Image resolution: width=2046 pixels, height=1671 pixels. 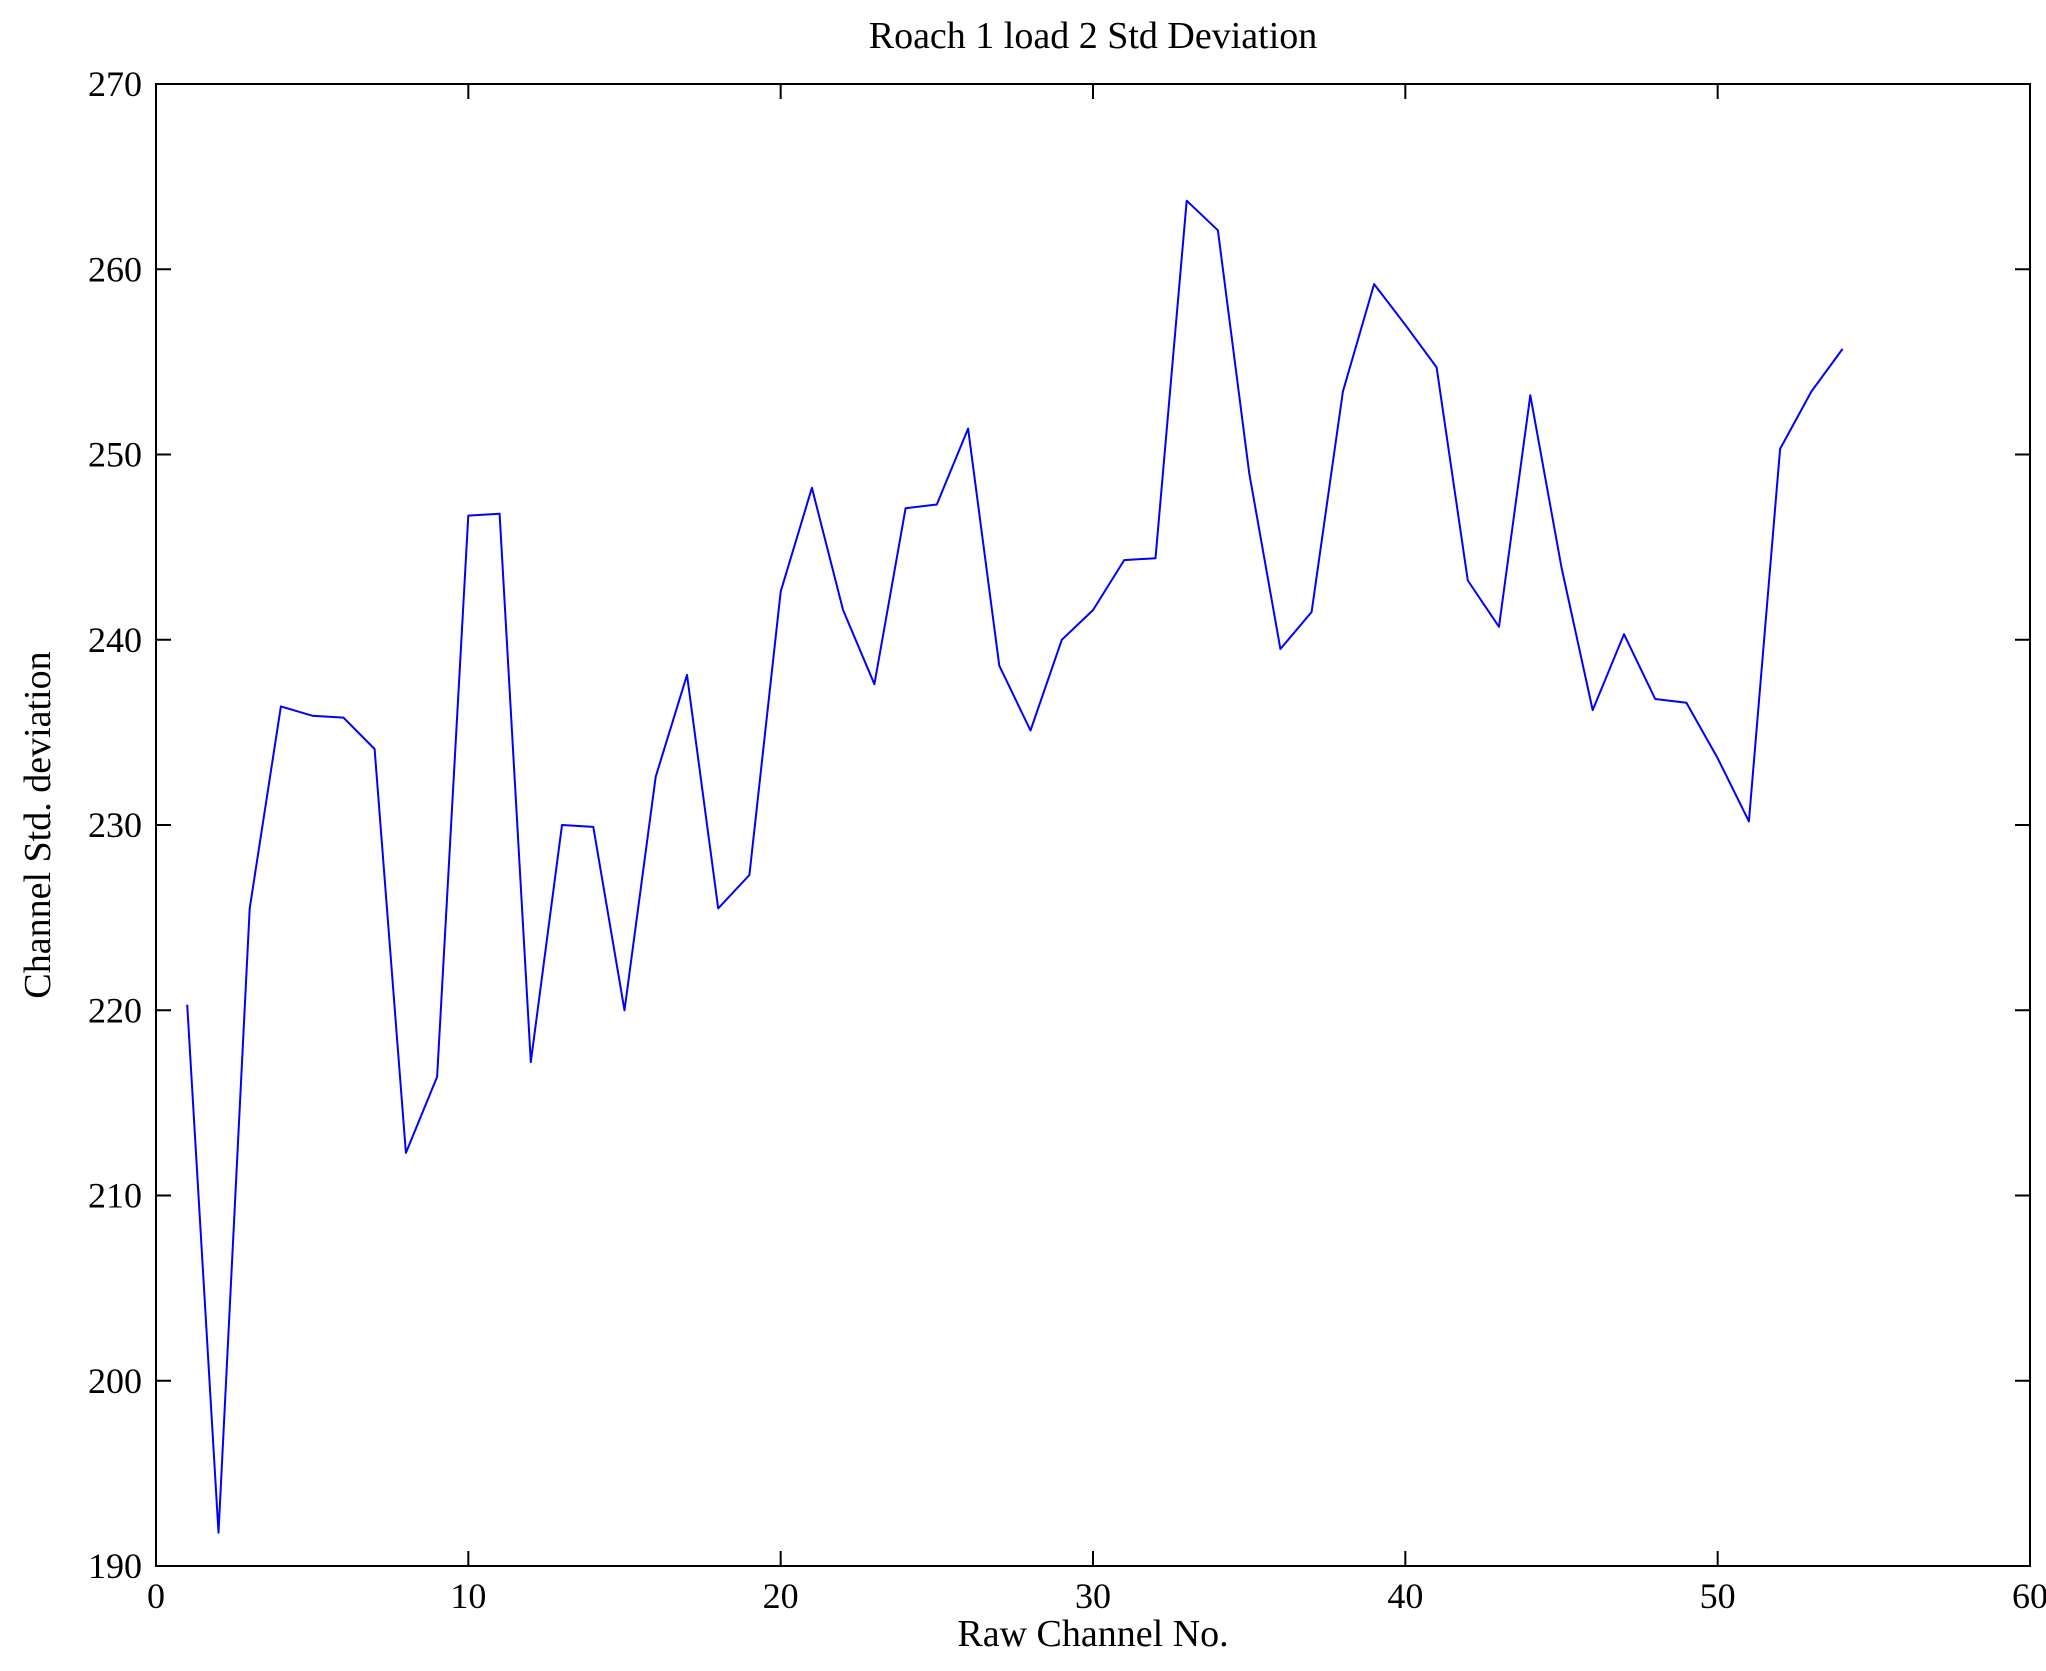 I want to click on x-axis-label: Raw Channel No., so click(x=1093, y=1634).